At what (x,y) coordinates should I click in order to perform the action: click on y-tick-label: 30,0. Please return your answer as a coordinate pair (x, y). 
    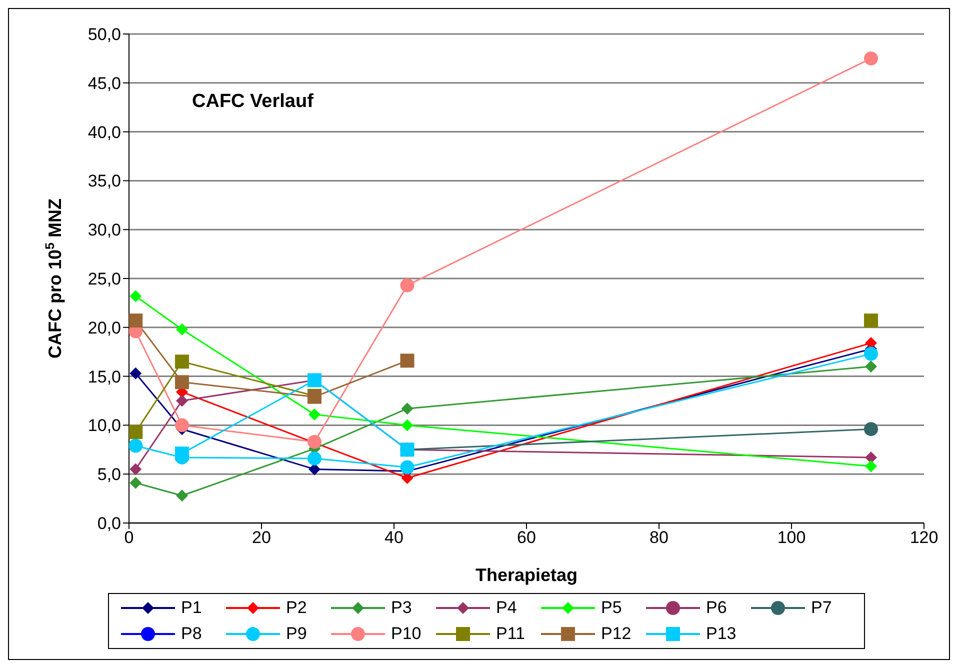
    Looking at the image, I should click on (104, 230).